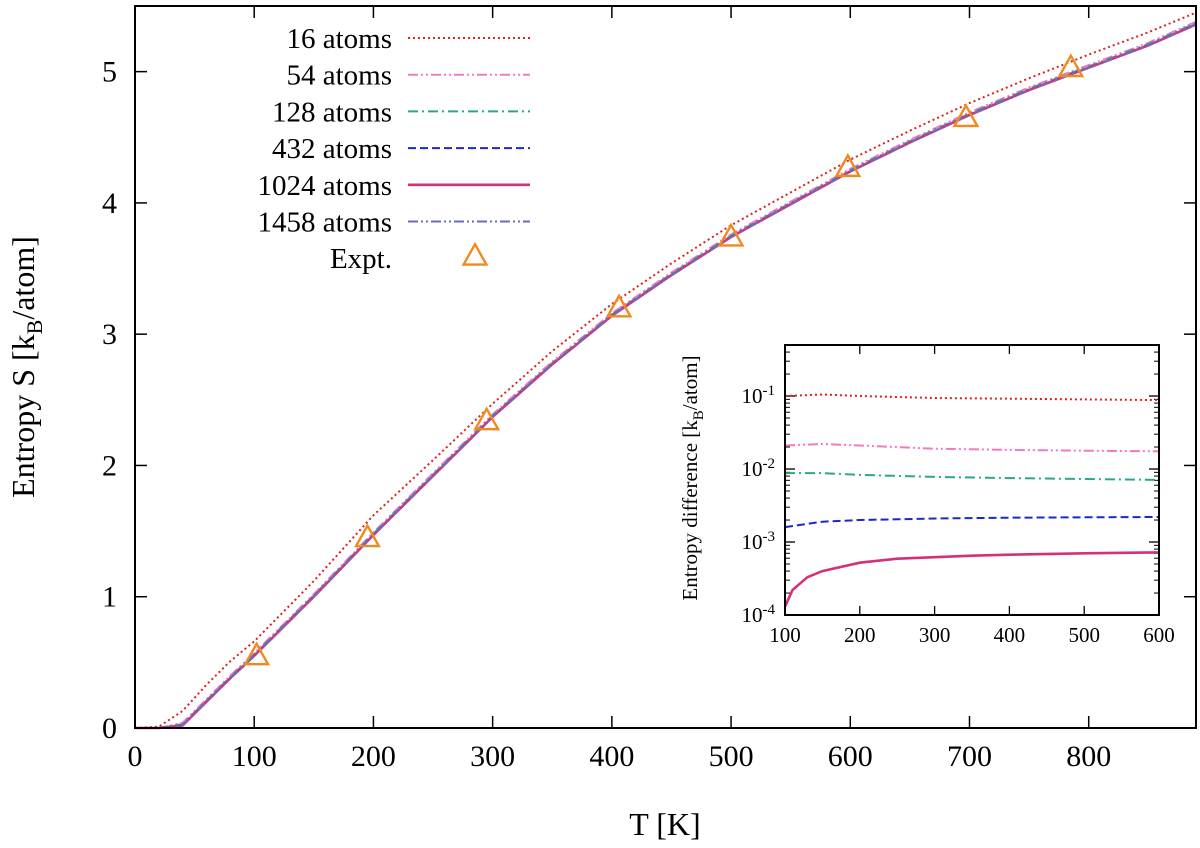 The image size is (1200, 848). I want to click on y-tick-label: 5, so click(109, 72).